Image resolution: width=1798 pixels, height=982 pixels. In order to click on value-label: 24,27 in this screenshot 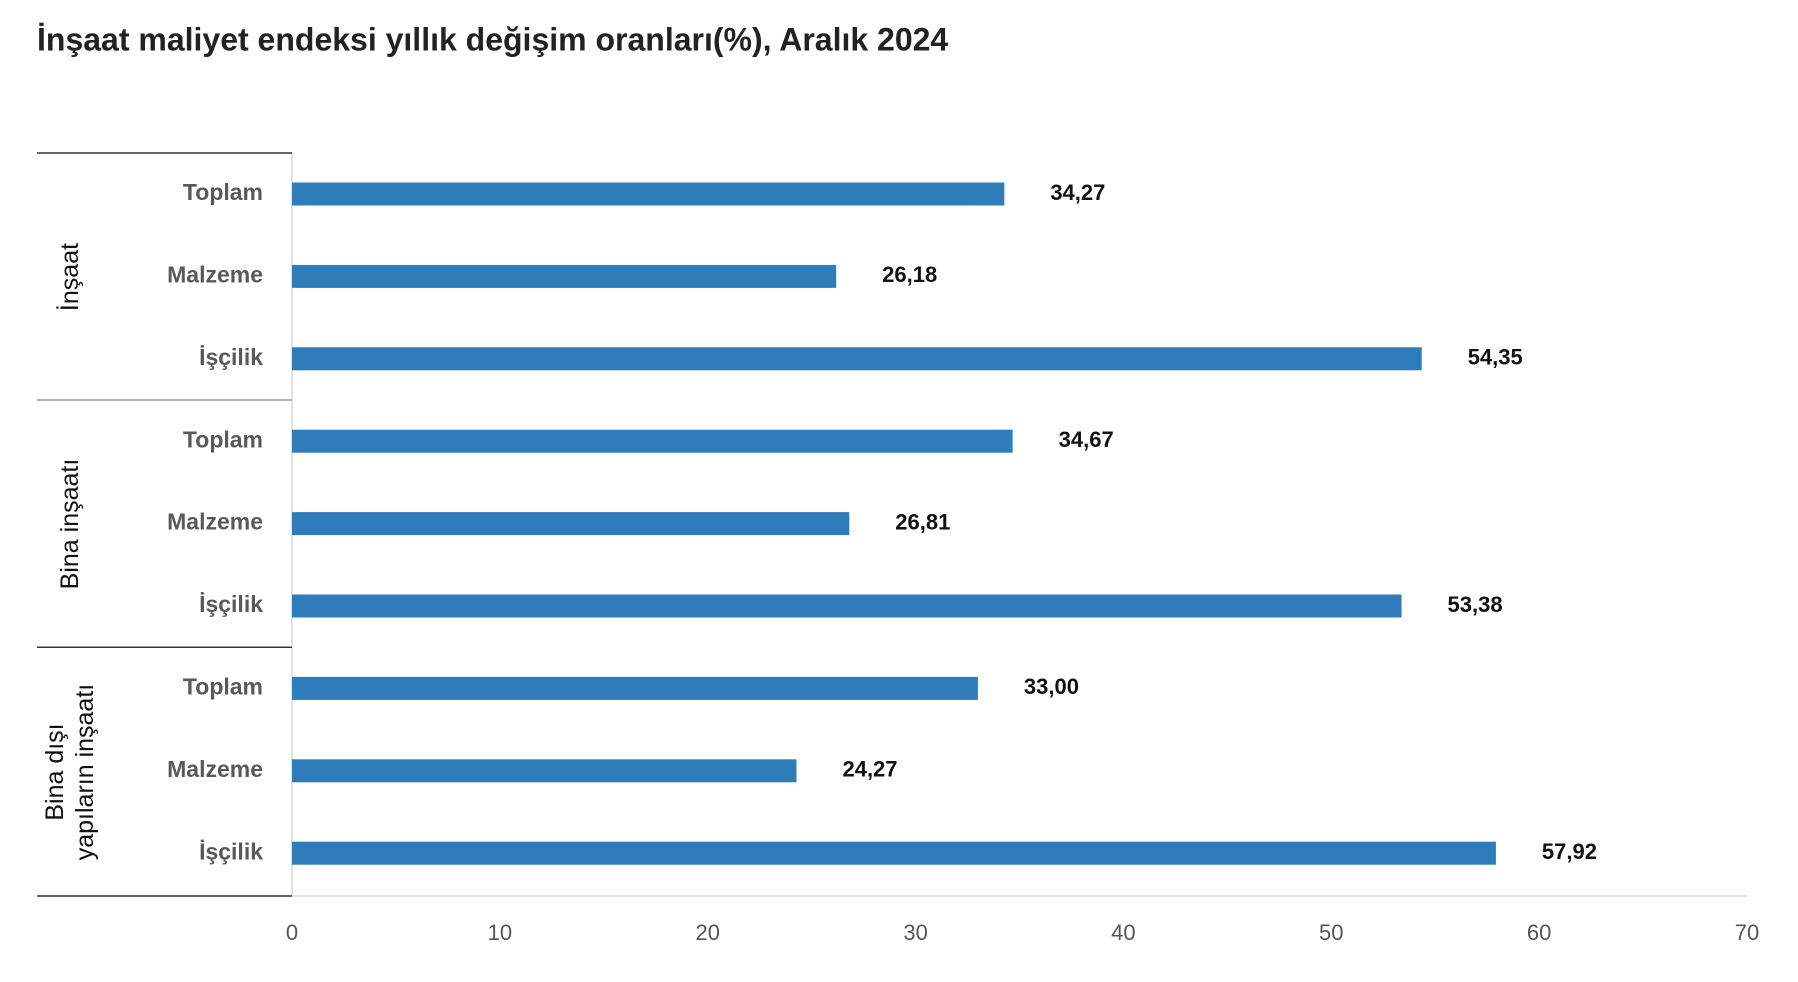, I will do `click(869, 769)`.